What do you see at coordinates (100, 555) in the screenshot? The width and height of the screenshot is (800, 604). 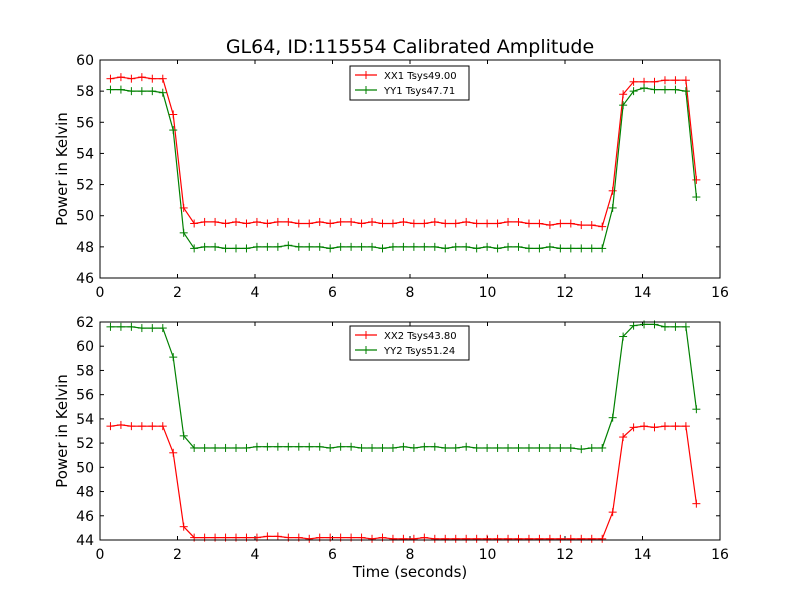 I see `x-tick-label: 0` at bounding box center [100, 555].